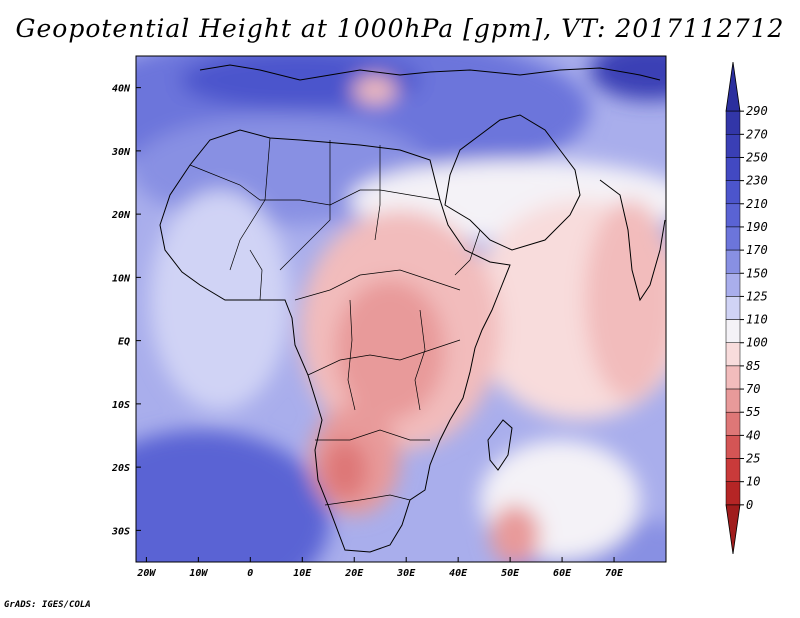 This screenshot has height=618, width=800. Describe the element at coordinates (757, 134) in the screenshot. I see `colorbar-level-label: 270` at that location.